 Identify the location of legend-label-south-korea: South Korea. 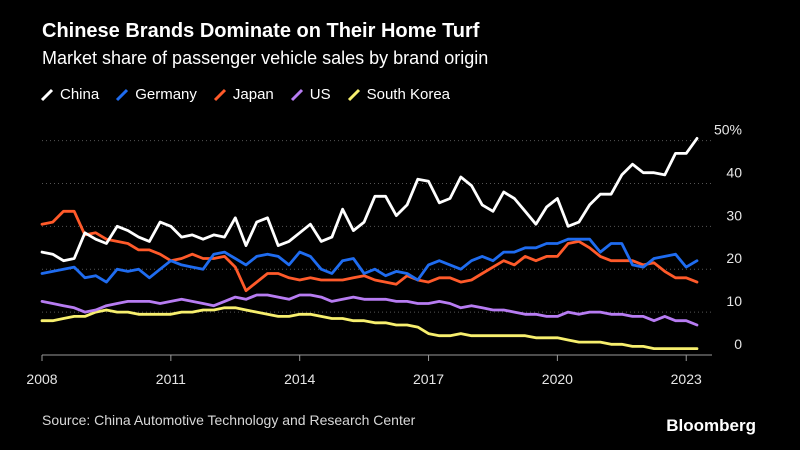
(408, 94).